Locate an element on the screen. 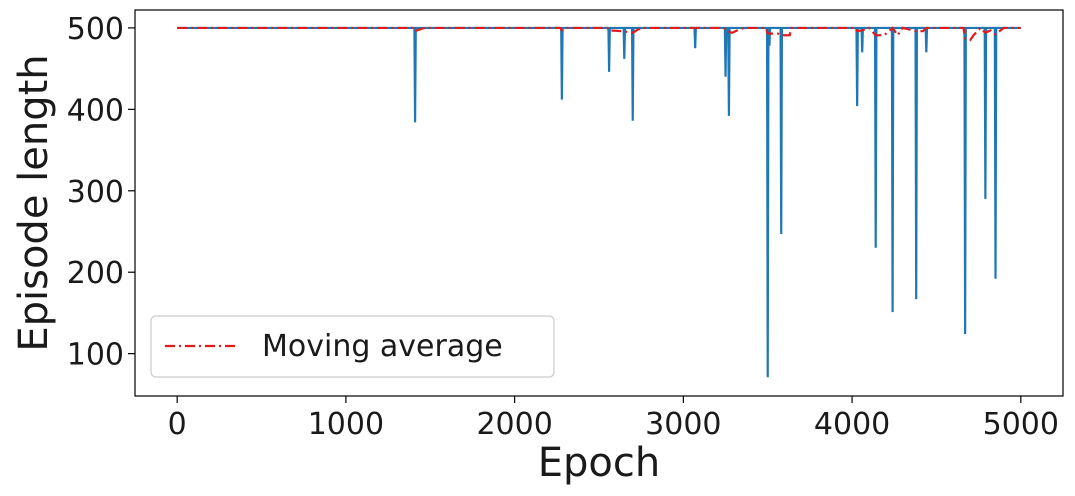  x-tick-label: 4000 is located at coordinates (852, 424).